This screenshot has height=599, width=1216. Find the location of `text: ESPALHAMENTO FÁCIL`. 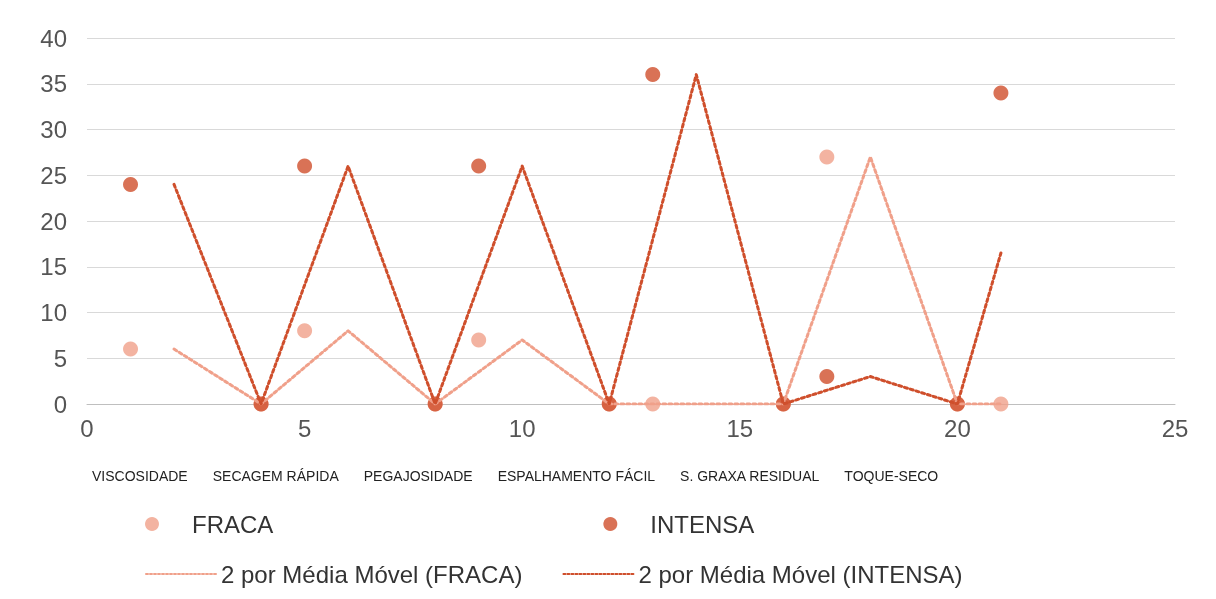

text: ESPALHAMENTO FÁCIL is located at coordinates (576, 476).